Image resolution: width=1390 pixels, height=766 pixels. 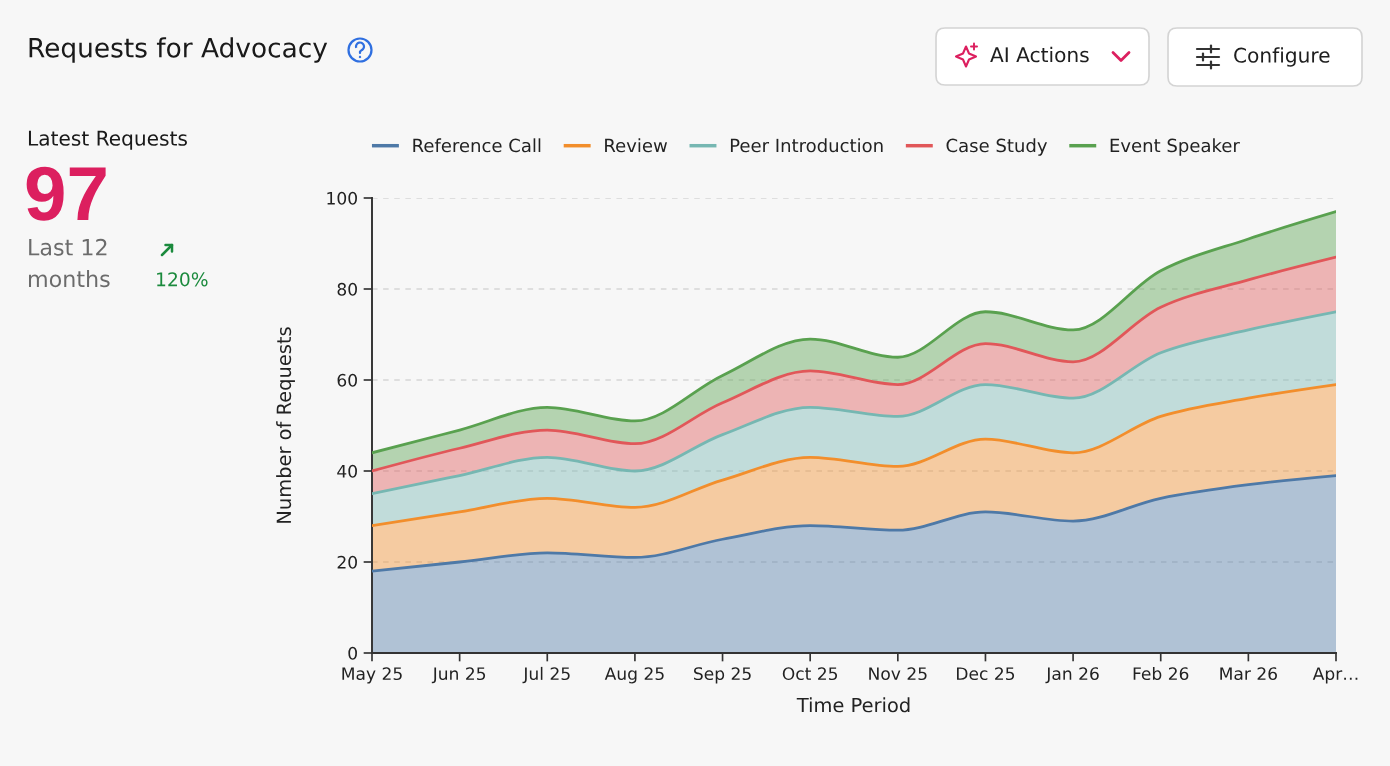 I want to click on text: 97, so click(x=66, y=193).